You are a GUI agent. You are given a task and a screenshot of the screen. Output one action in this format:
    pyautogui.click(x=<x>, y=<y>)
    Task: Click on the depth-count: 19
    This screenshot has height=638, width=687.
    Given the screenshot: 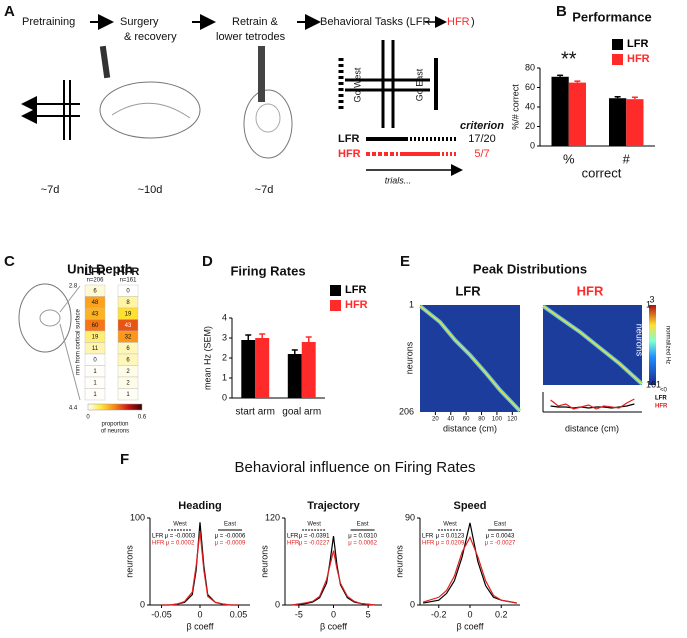 What is the action you would take?
    pyautogui.click(x=128, y=314)
    